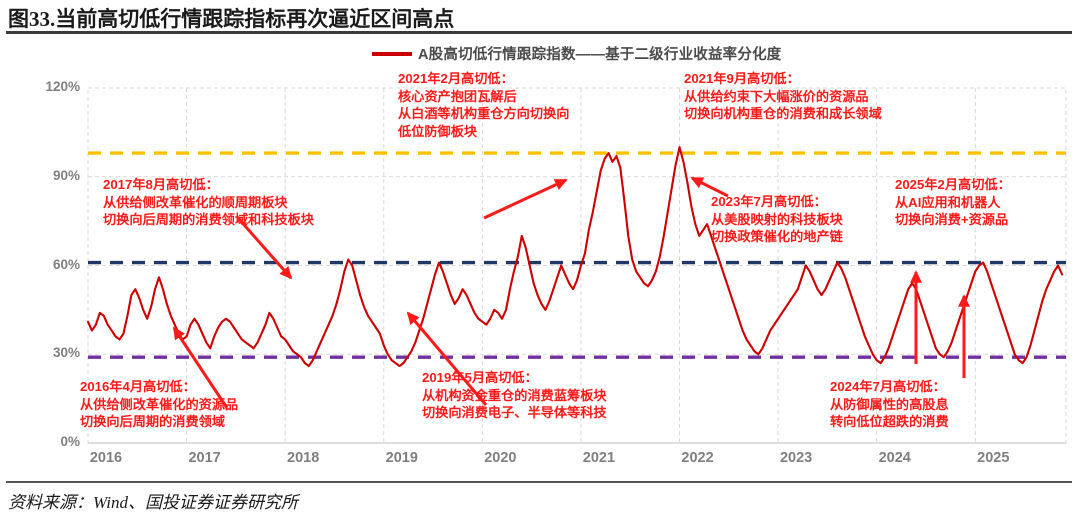 The image size is (1080, 516). I want to click on annotation-line: 从防御属性的高股息, so click(889, 404).